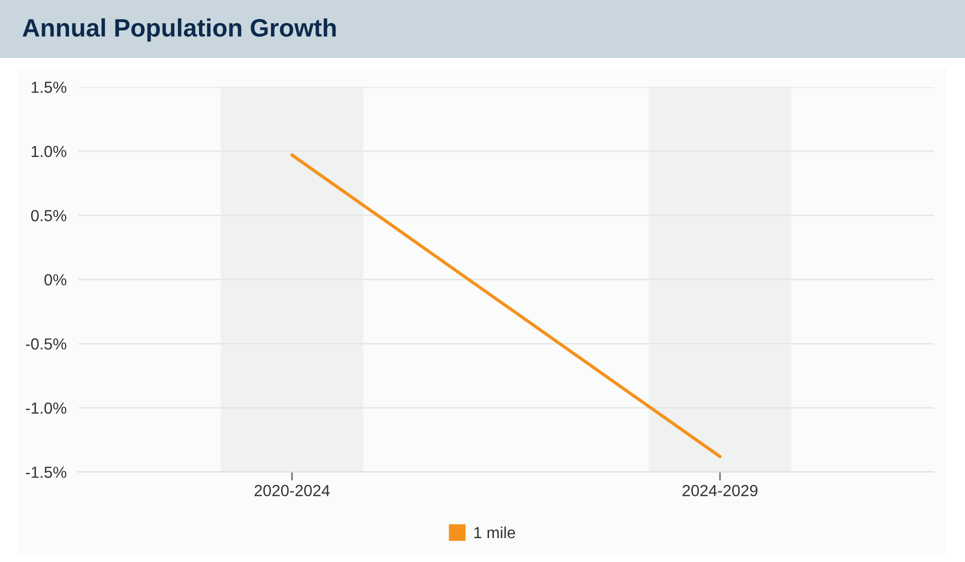  I want to click on y-tick-label: -0.5%, so click(46, 344).